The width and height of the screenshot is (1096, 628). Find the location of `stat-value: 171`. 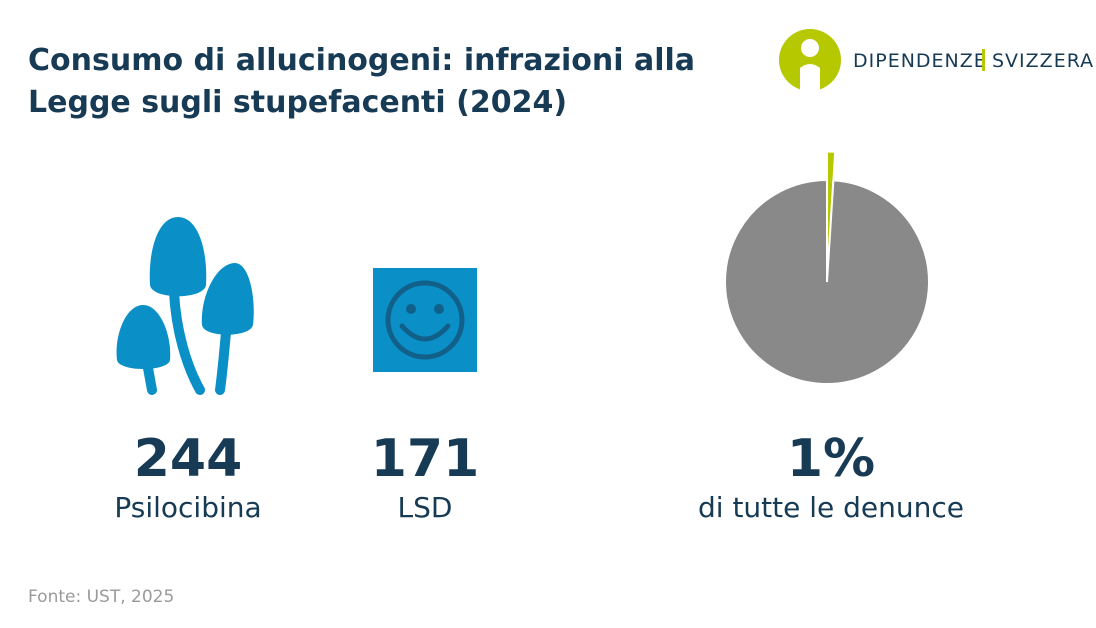

stat-value: 171 is located at coordinates (425, 459).